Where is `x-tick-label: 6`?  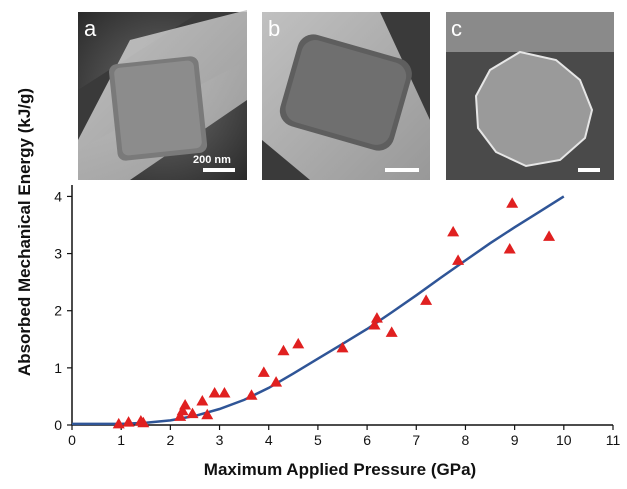 x-tick-label: 6 is located at coordinates (367, 440).